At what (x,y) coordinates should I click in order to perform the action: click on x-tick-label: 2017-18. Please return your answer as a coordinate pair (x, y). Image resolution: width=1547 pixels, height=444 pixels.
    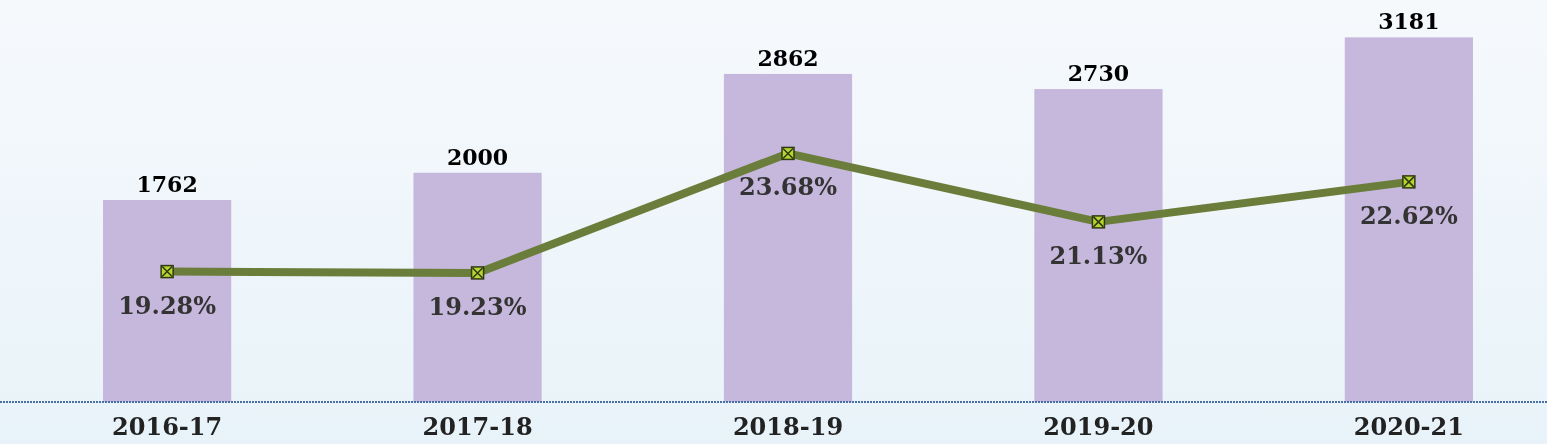
    Looking at the image, I should click on (477, 426).